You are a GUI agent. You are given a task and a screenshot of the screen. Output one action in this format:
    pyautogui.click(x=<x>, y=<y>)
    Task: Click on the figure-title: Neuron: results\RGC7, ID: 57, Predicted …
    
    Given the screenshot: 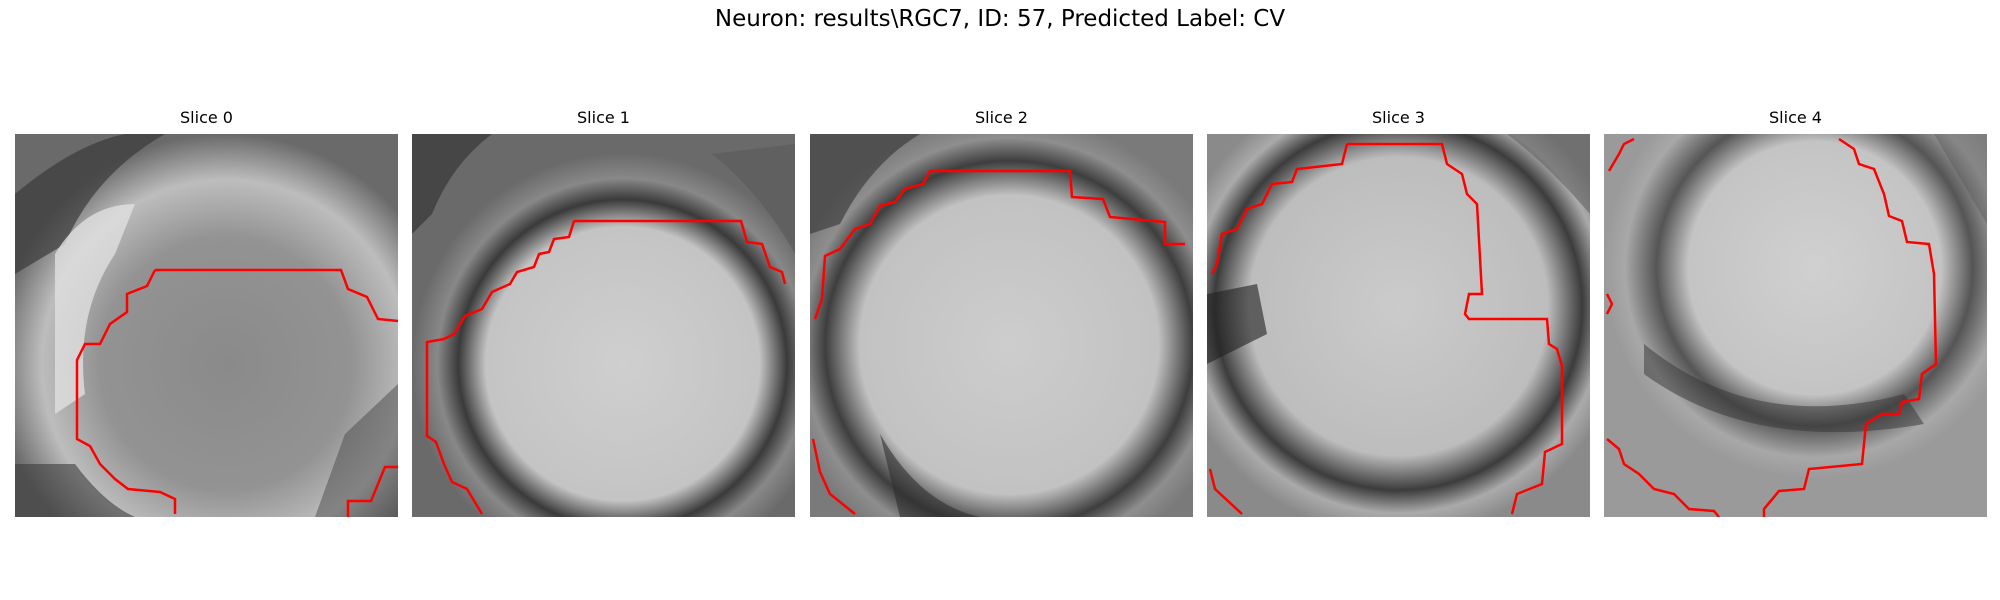 What is the action you would take?
    pyautogui.click(x=1000, y=19)
    